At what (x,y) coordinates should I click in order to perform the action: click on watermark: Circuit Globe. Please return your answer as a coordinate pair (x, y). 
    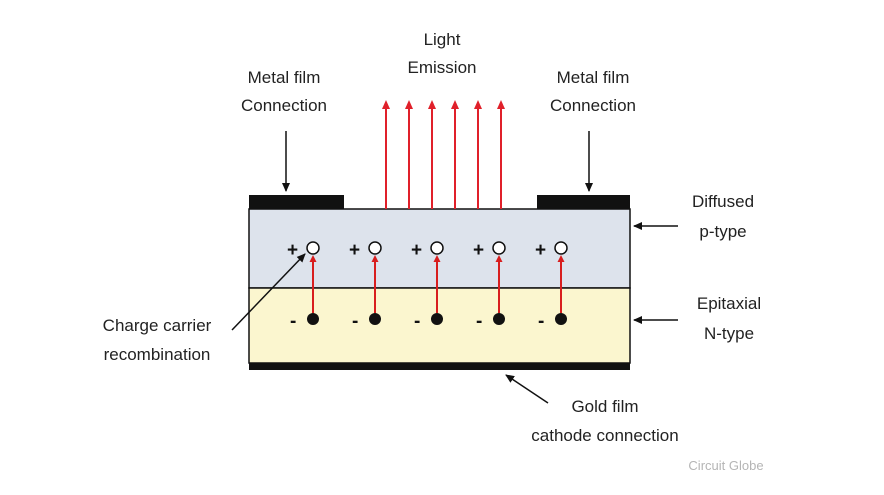
    Looking at the image, I should click on (725, 465).